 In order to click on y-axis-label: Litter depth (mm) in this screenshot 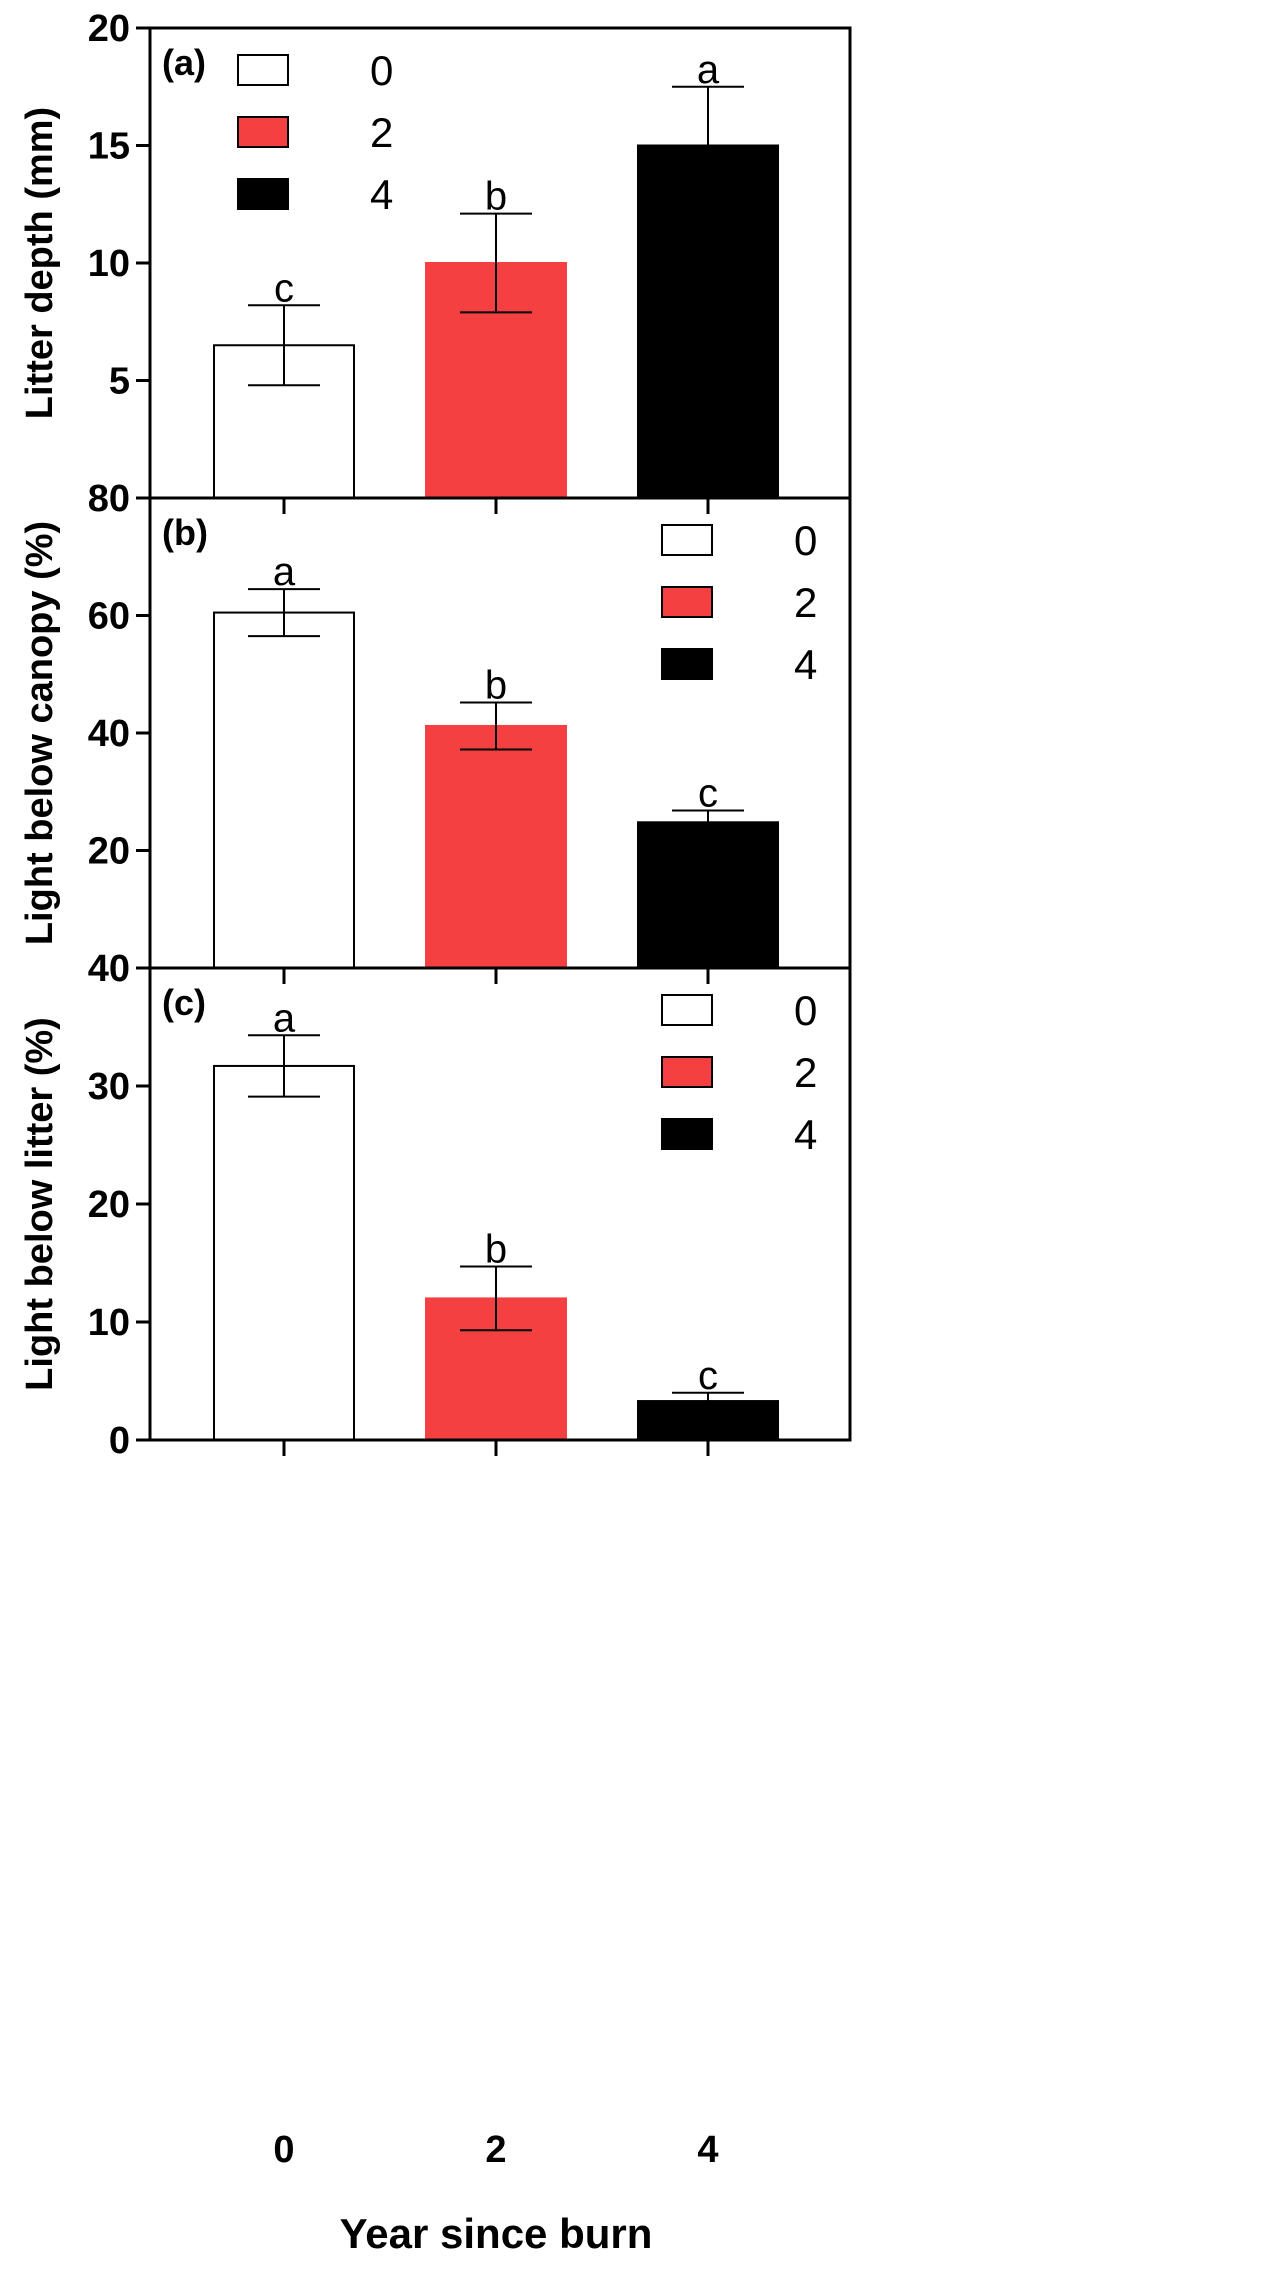, I will do `click(40, 263)`.